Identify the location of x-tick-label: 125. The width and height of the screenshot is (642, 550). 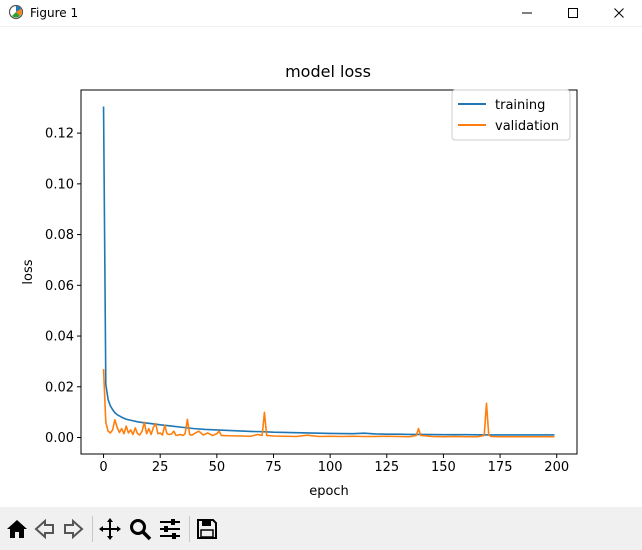
(386, 467).